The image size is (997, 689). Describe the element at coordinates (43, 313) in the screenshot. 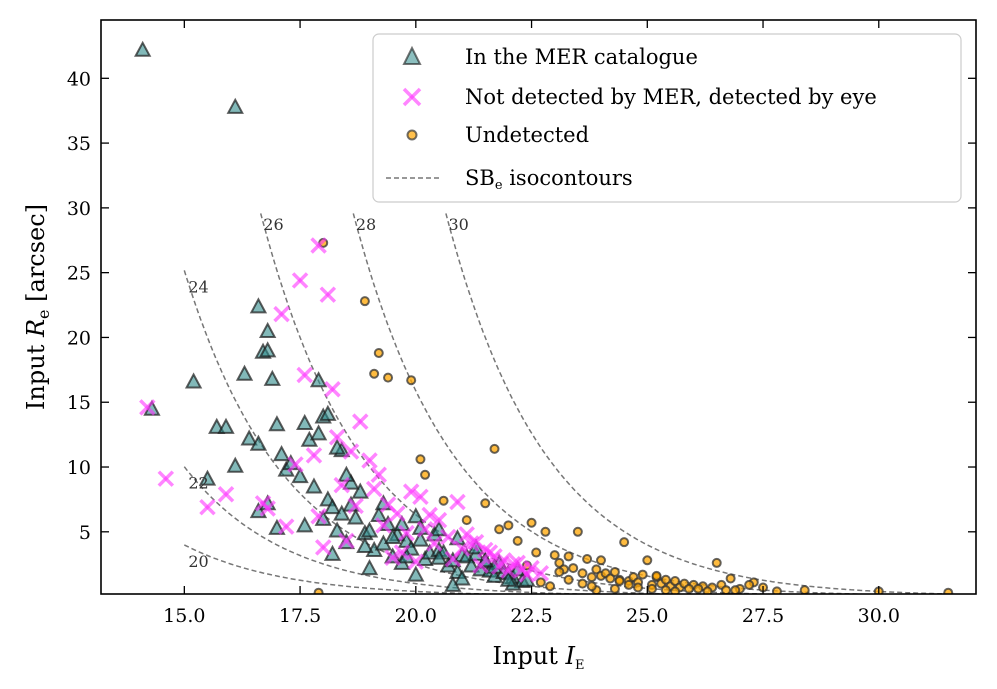

I see `y-axis-title-subscript: e` at that location.